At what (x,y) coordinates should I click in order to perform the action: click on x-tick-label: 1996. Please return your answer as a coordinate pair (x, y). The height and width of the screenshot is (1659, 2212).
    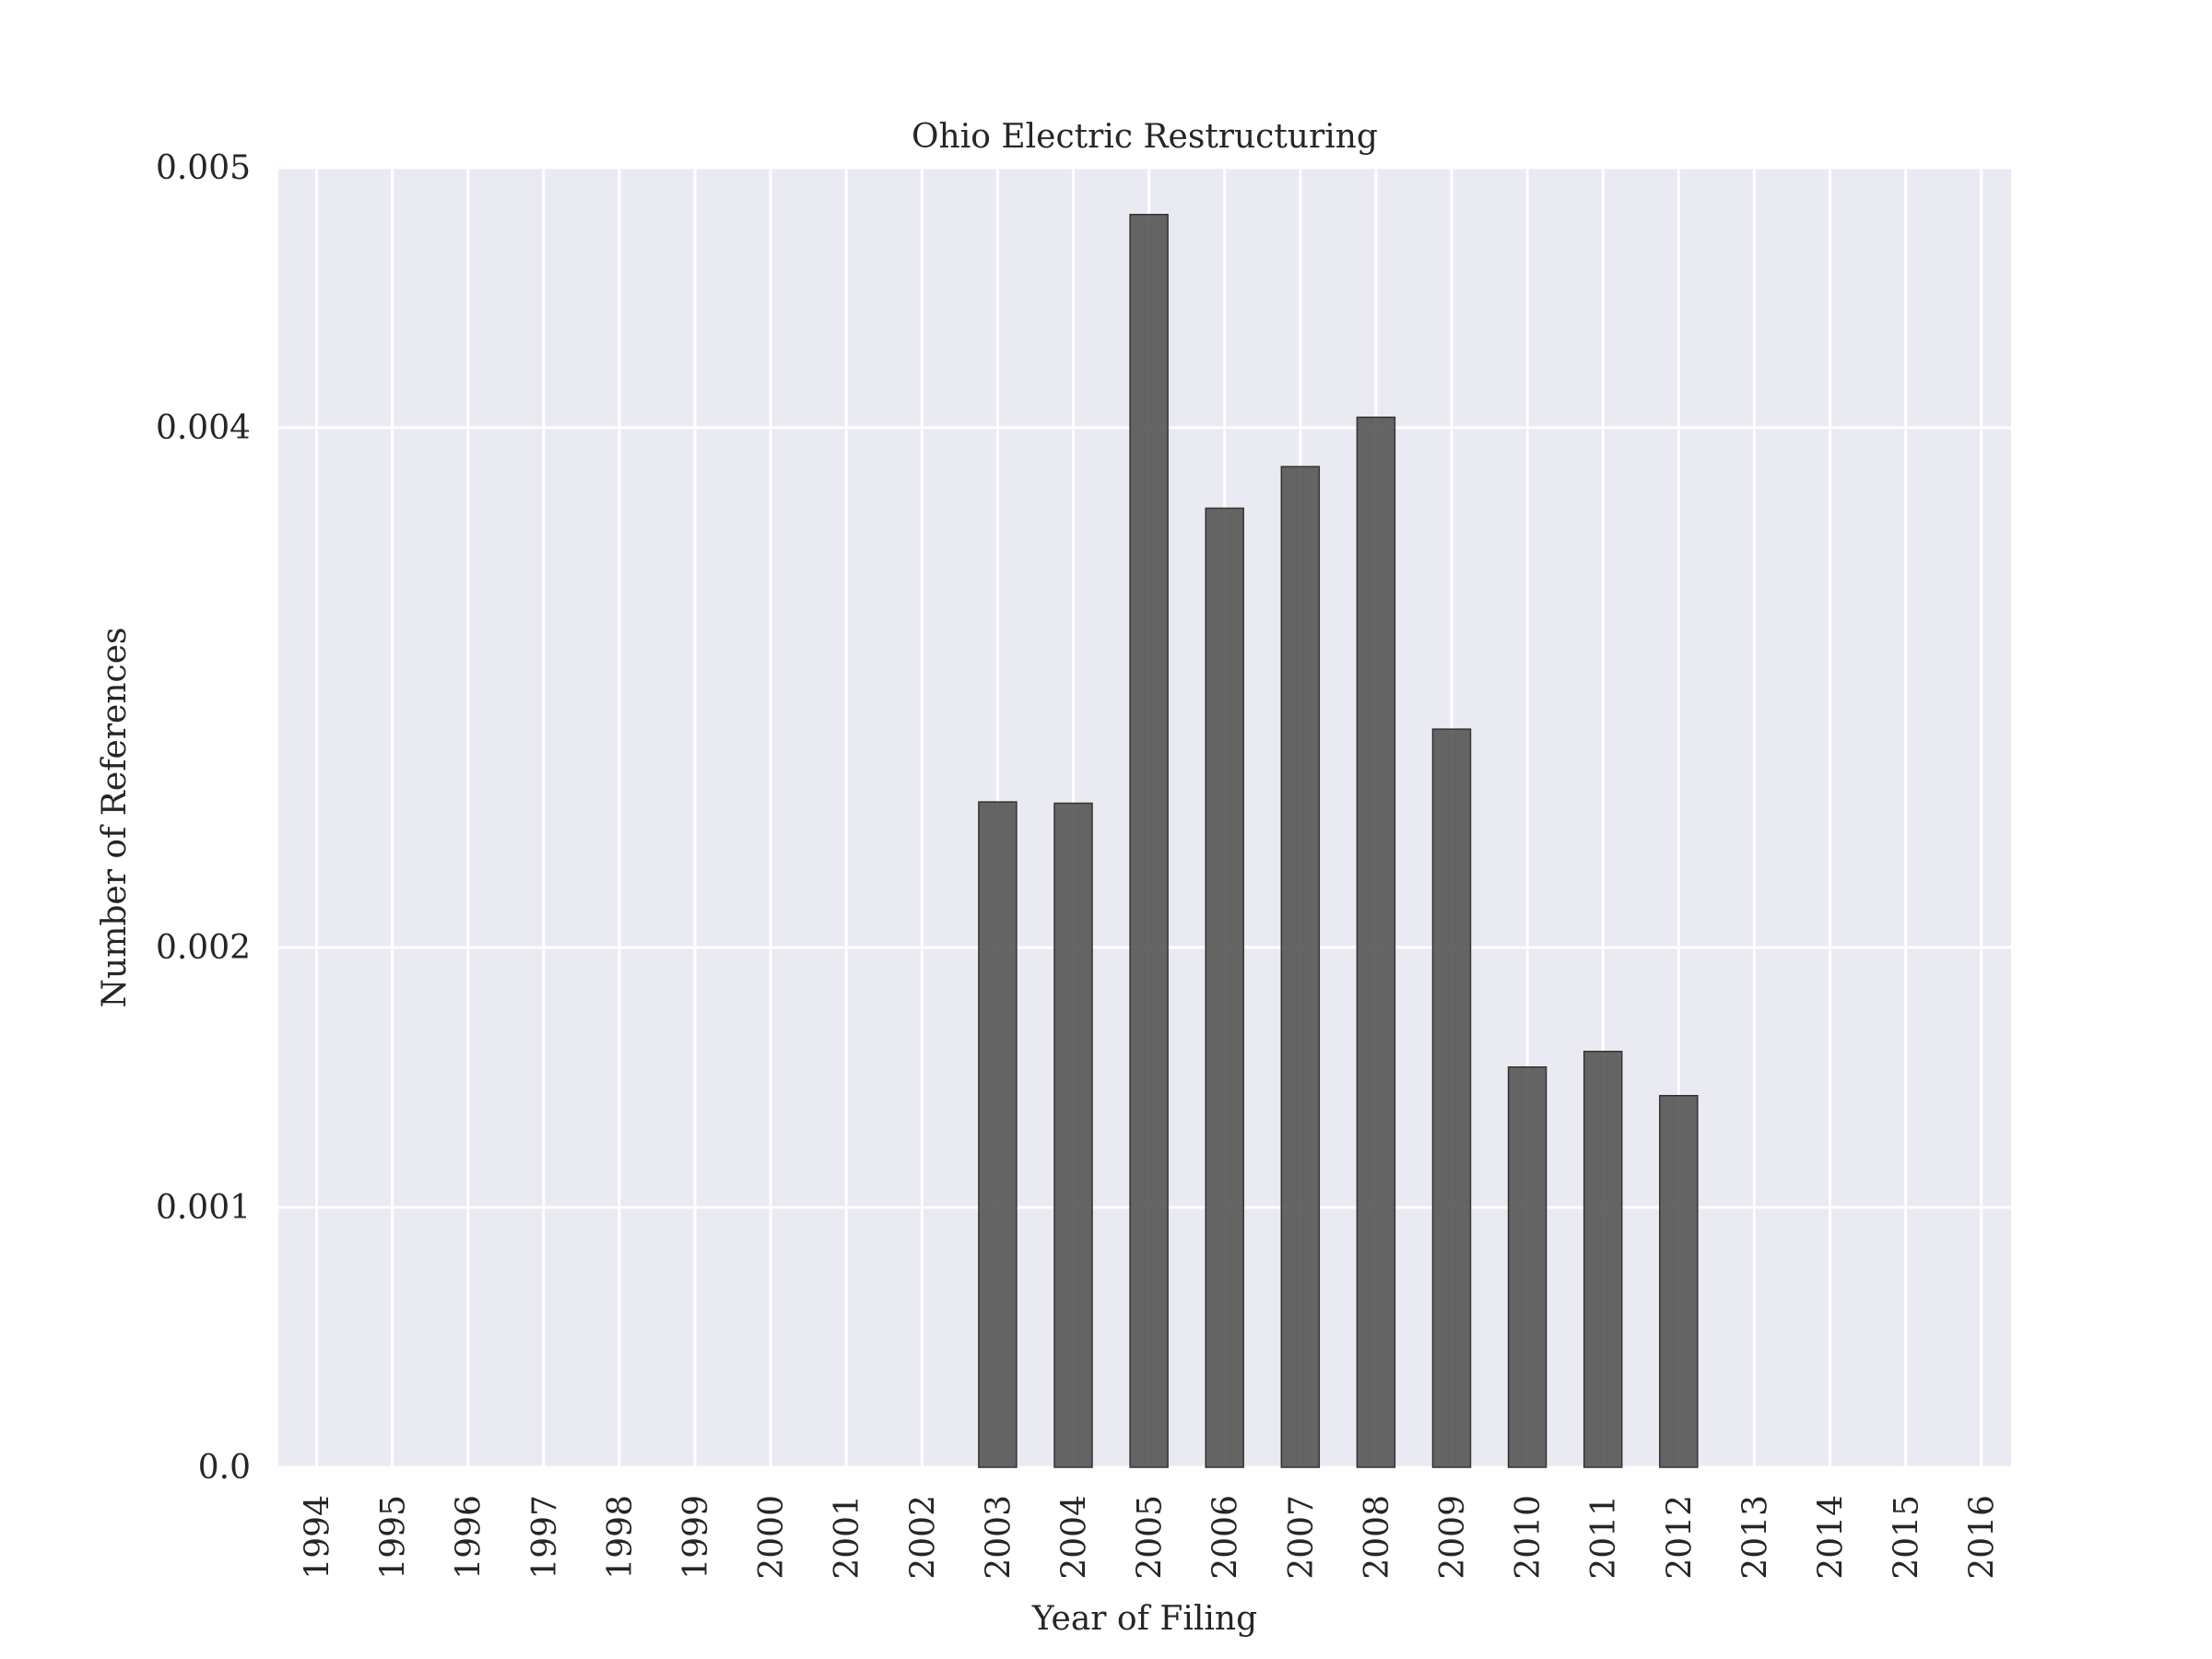
    Looking at the image, I should click on (469, 1537).